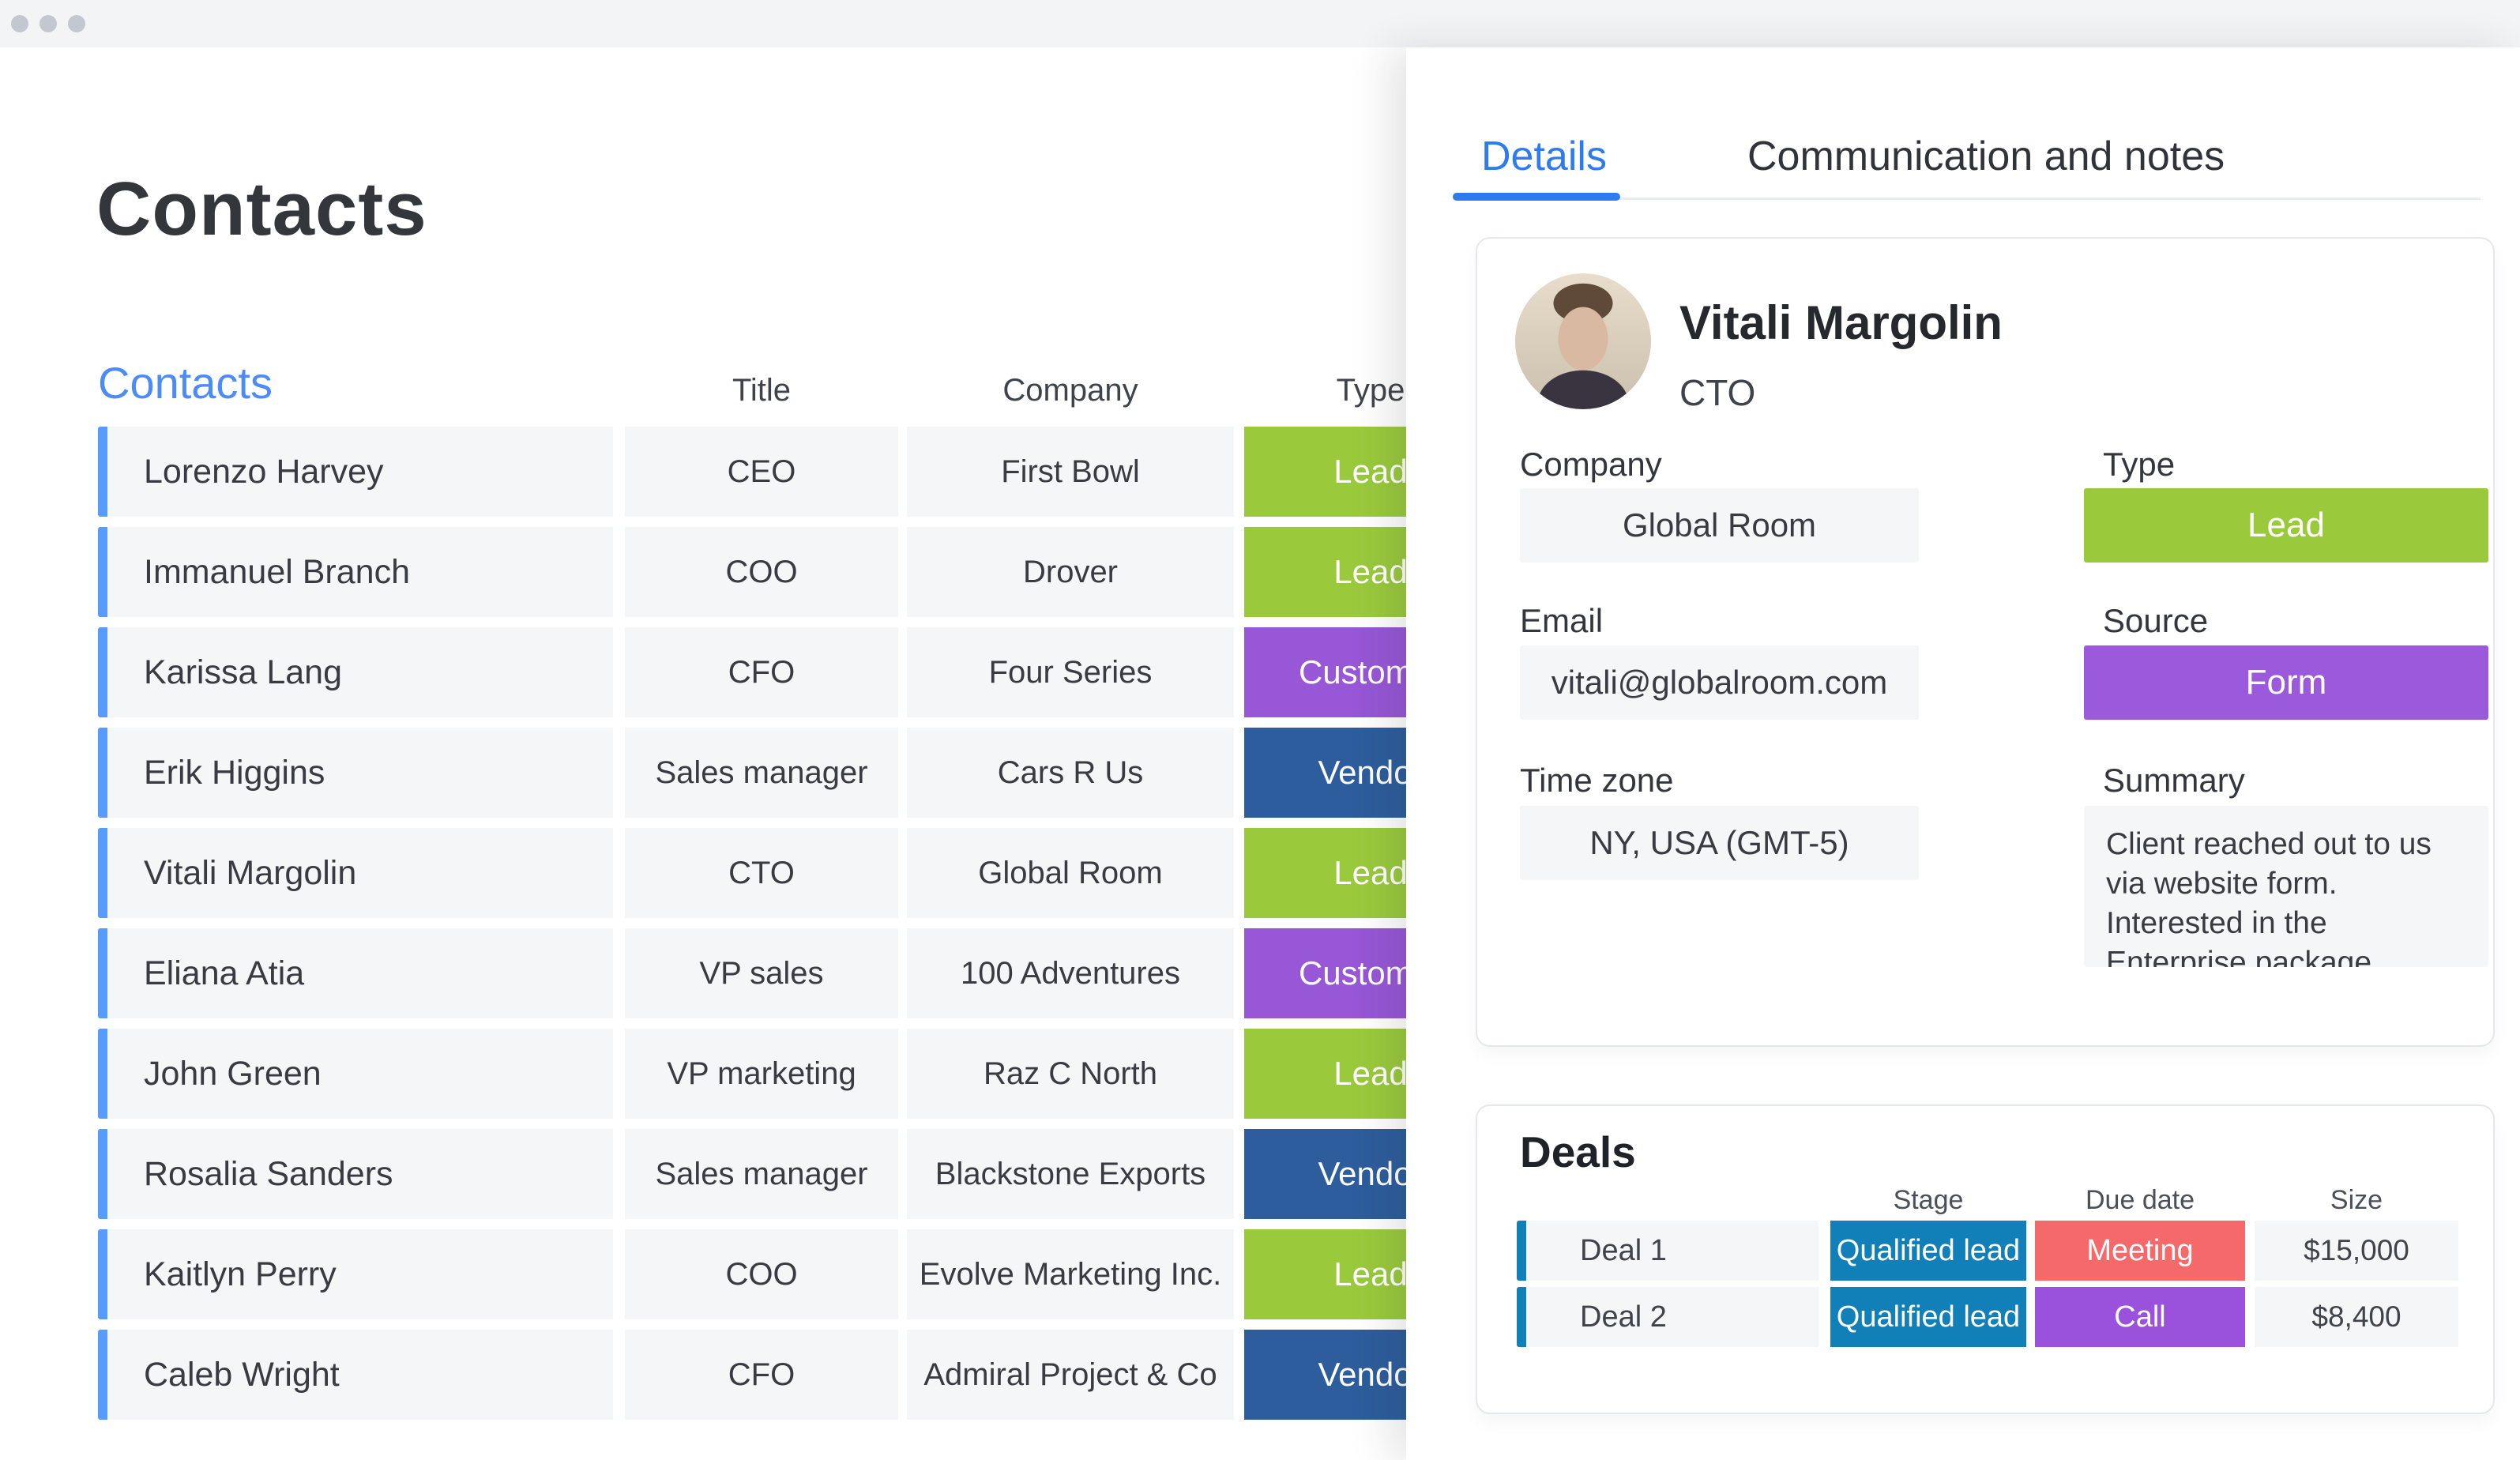 The height and width of the screenshot is (1460, 2520). Describe the element at coordinates (360, 973) in the screenshot. I see `contact-name-cell: Eliana Atia` at that location.